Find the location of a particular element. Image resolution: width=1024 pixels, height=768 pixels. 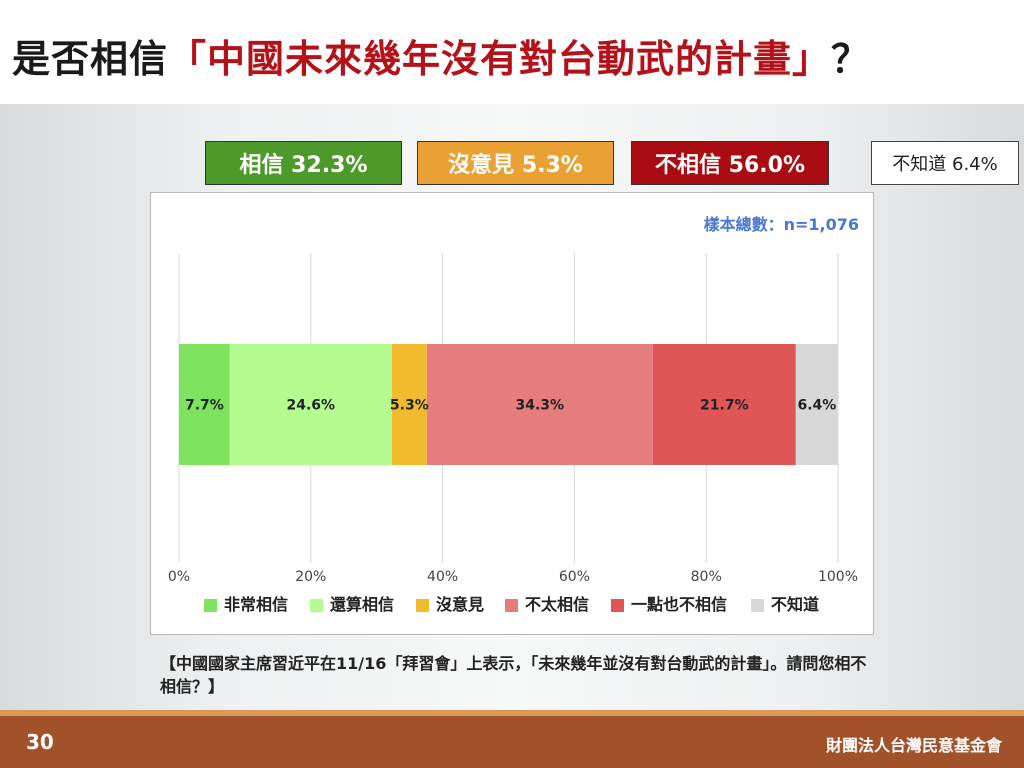

title-quote: 「中國未來幾年沒有對台動武的計畫」 is located at coordinates (500, 59).